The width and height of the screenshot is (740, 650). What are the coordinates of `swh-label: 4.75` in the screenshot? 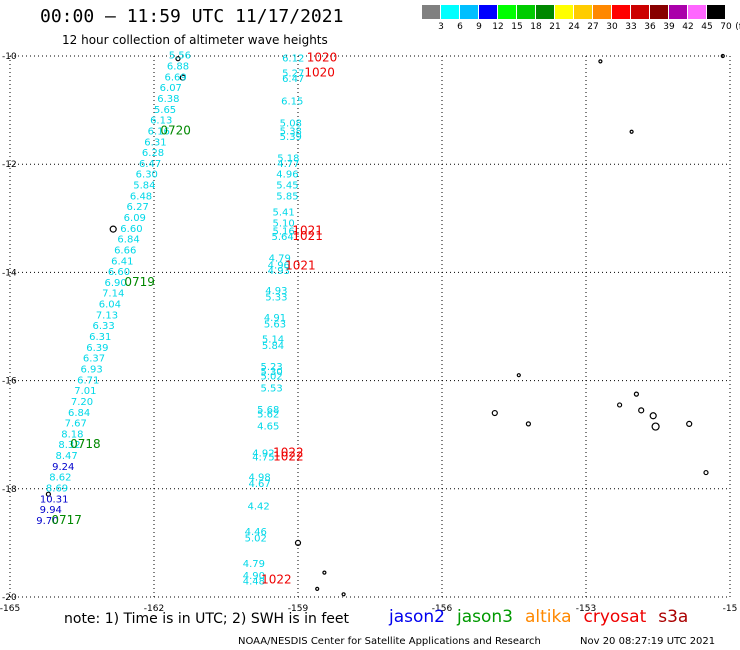 It's located at (263, 458).